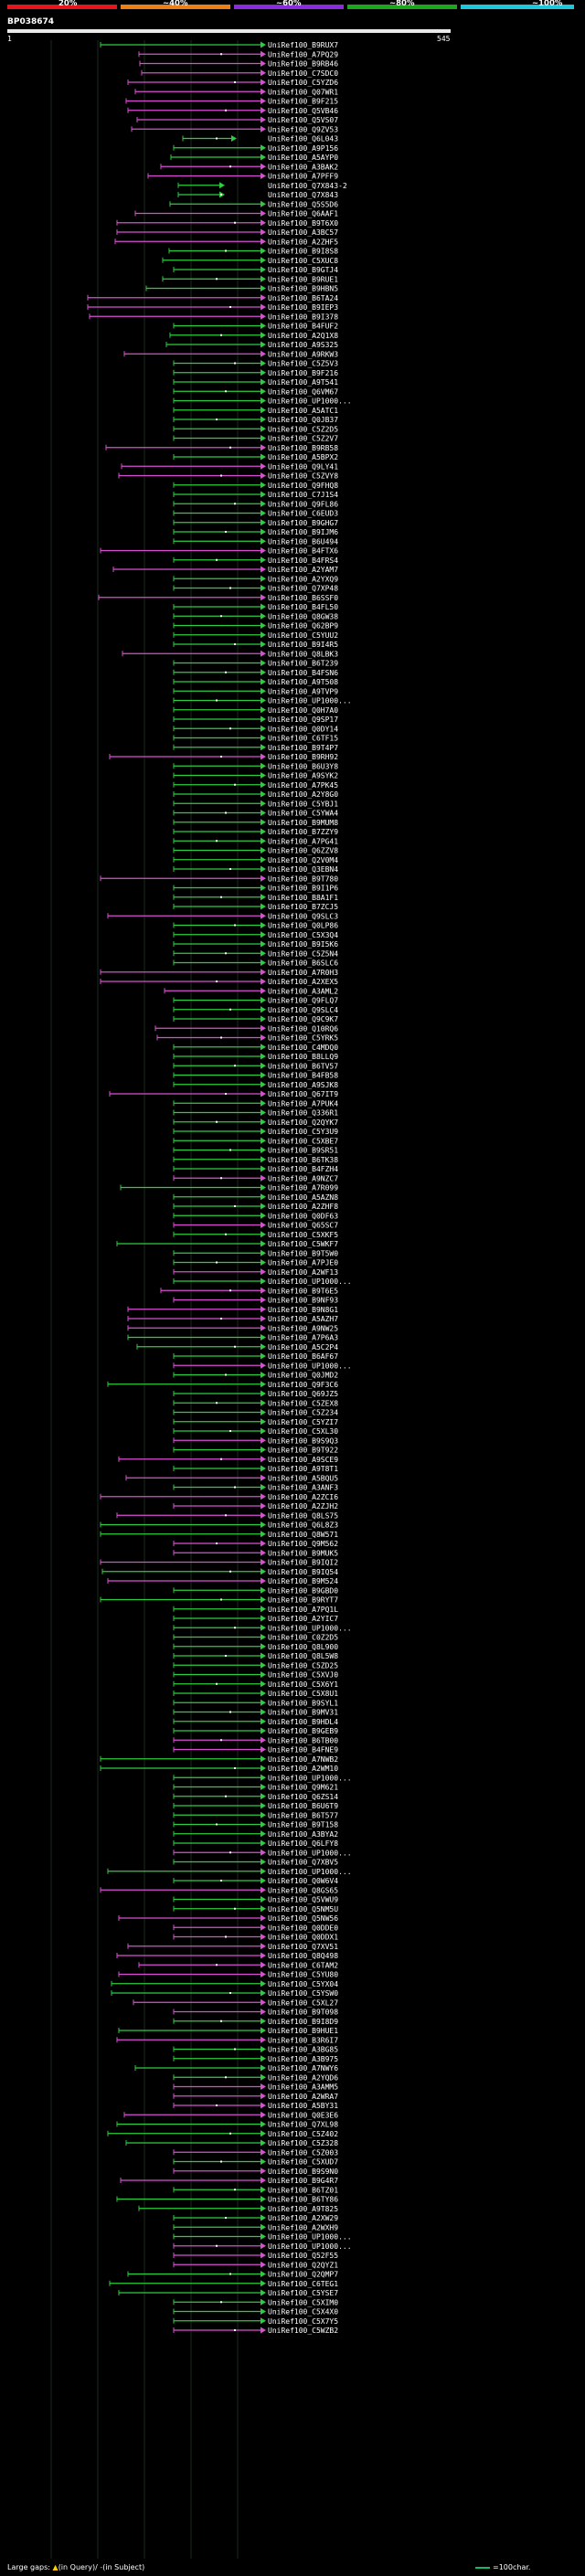 This screenshot has width=585, height=2576. I want to click on hit-row: UniRef100_B9RUX7, so click(219, 45).